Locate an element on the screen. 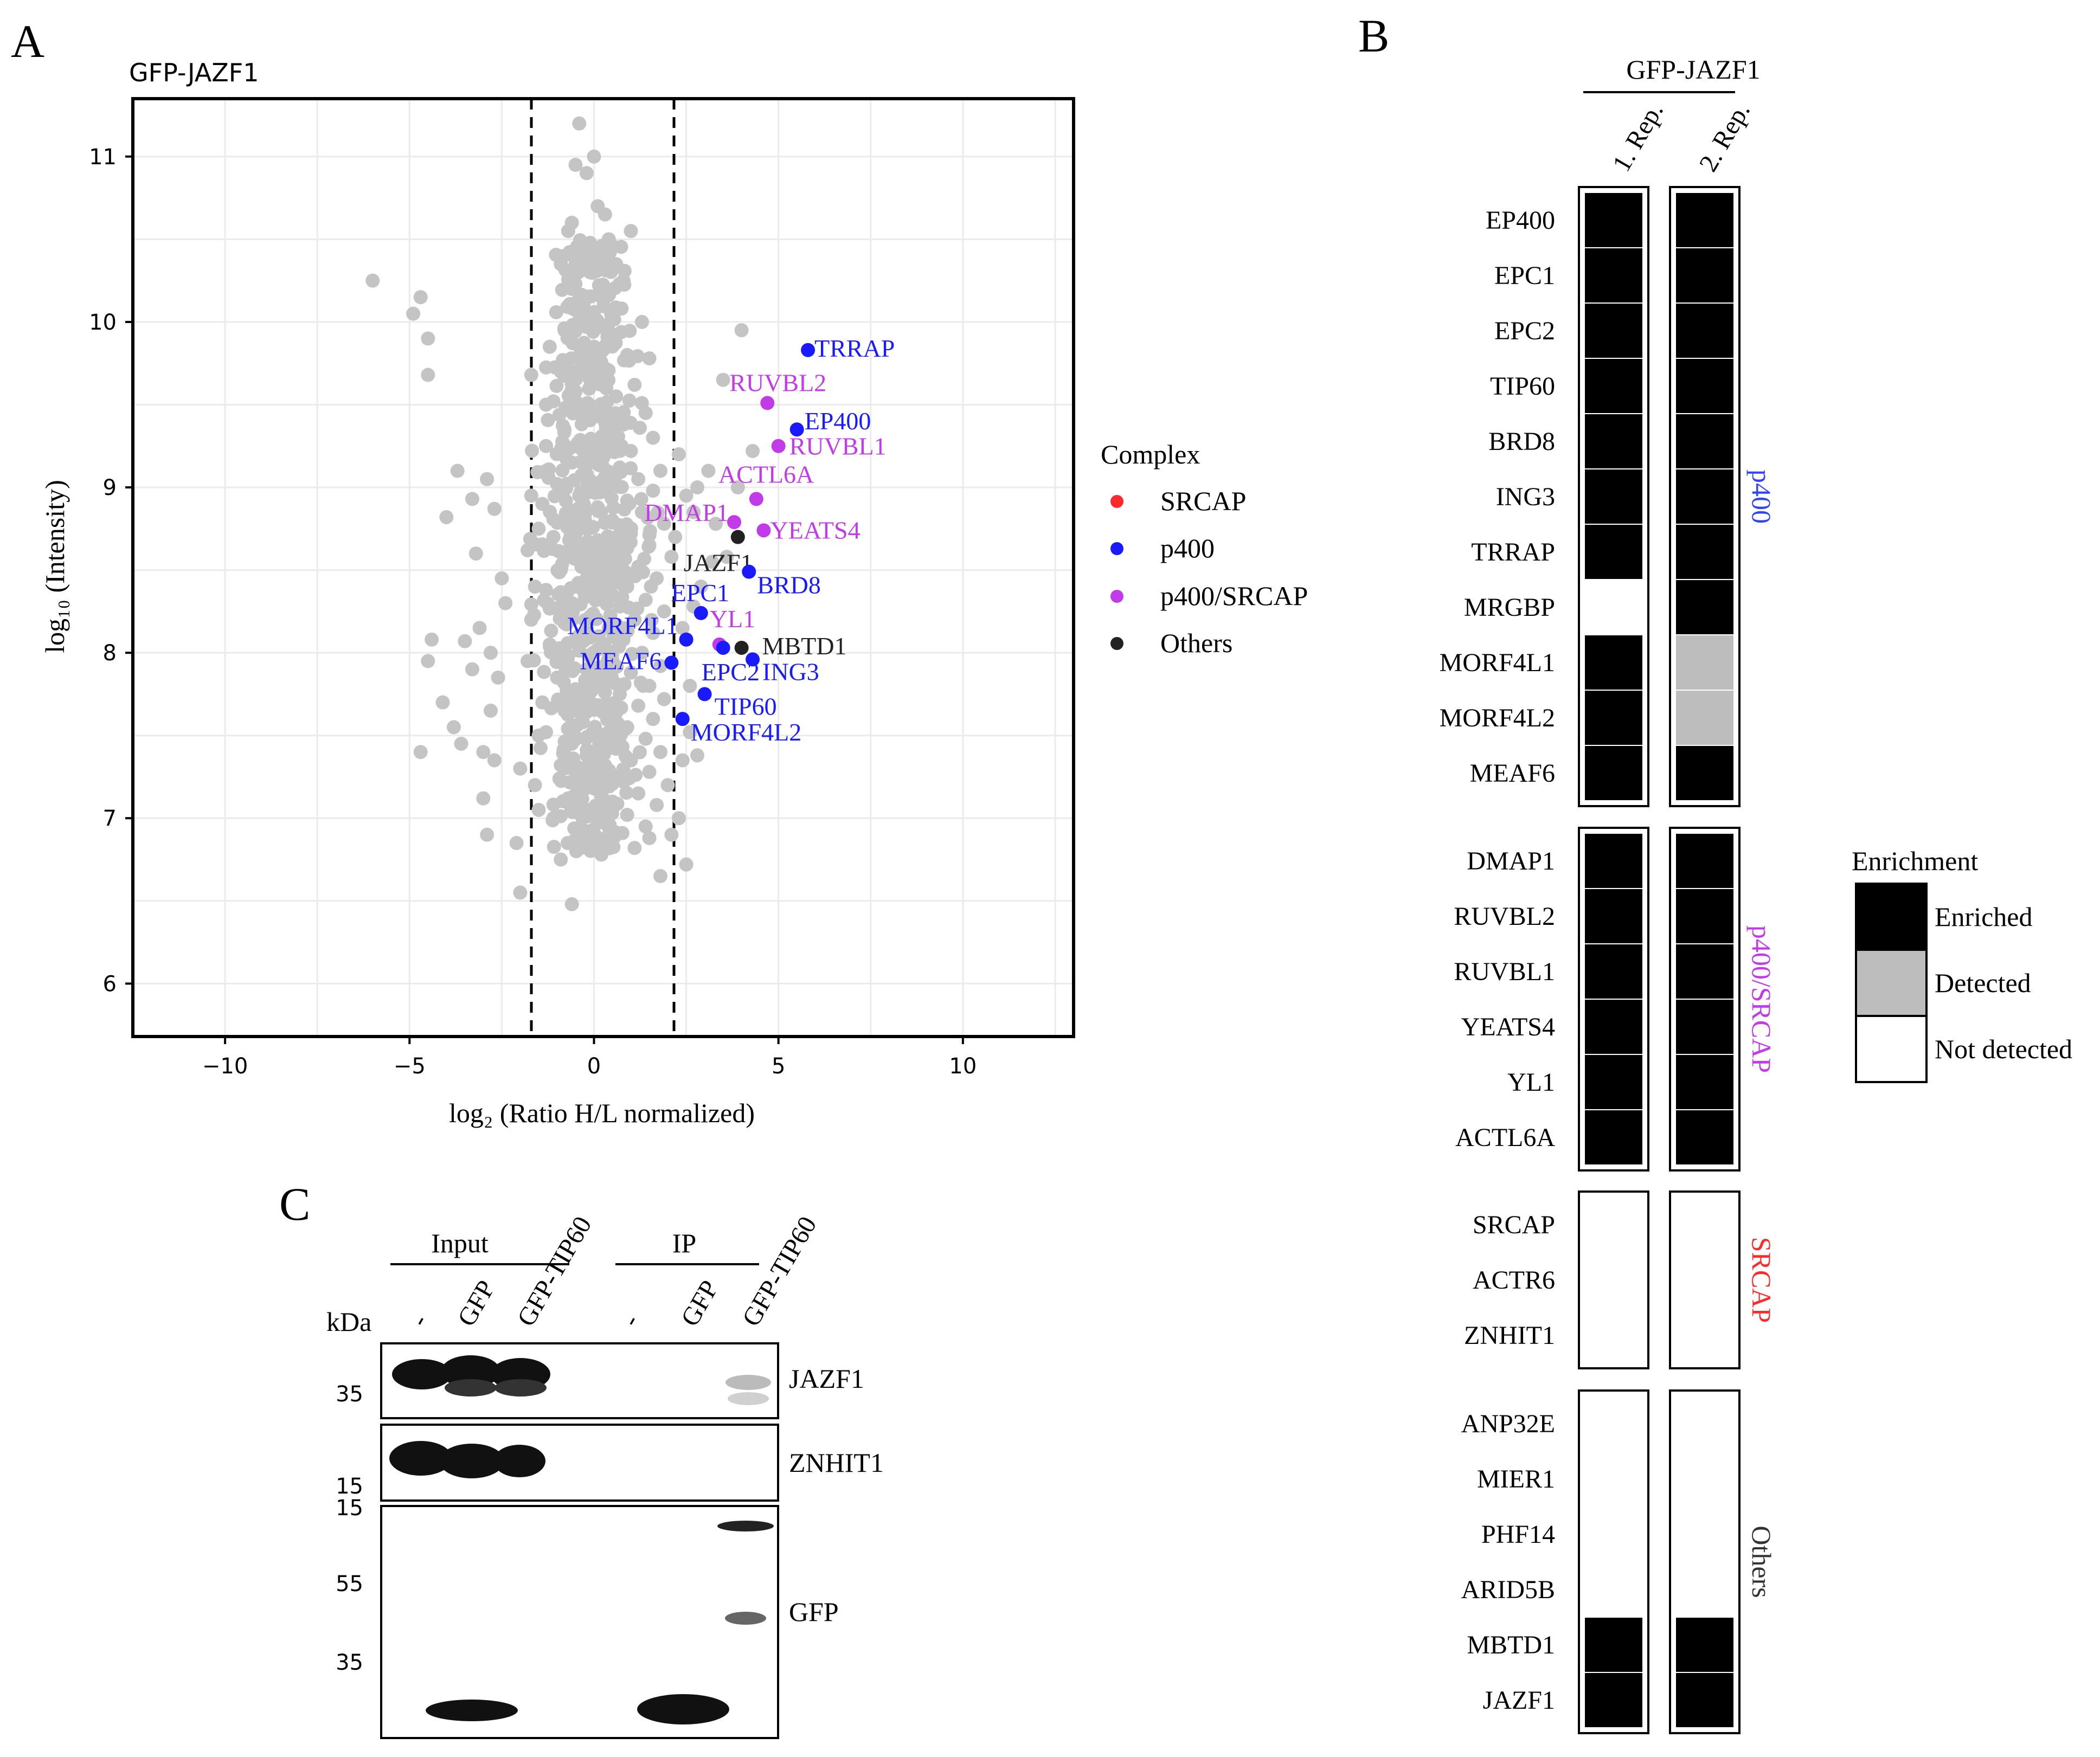 The height and width of the screenshot is (1757, 2100). kda-label: kDa is located at coordinates (348, 1322).